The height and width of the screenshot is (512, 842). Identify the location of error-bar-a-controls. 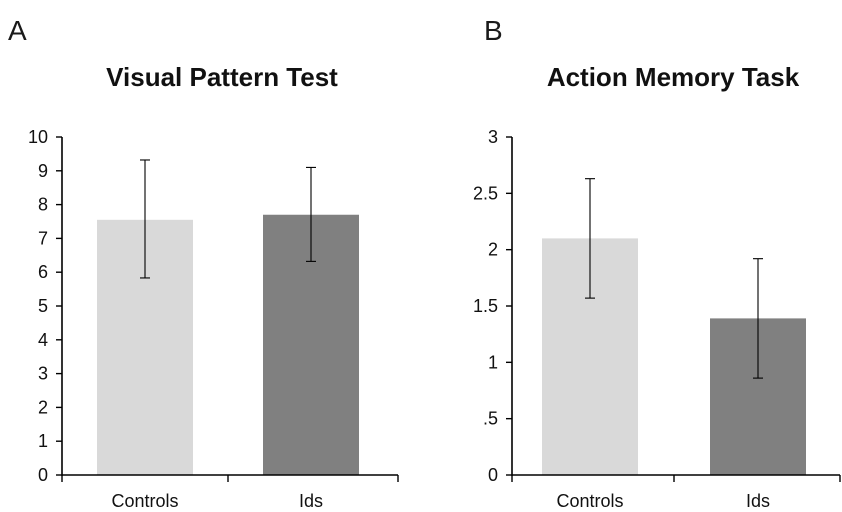
(145, 219).